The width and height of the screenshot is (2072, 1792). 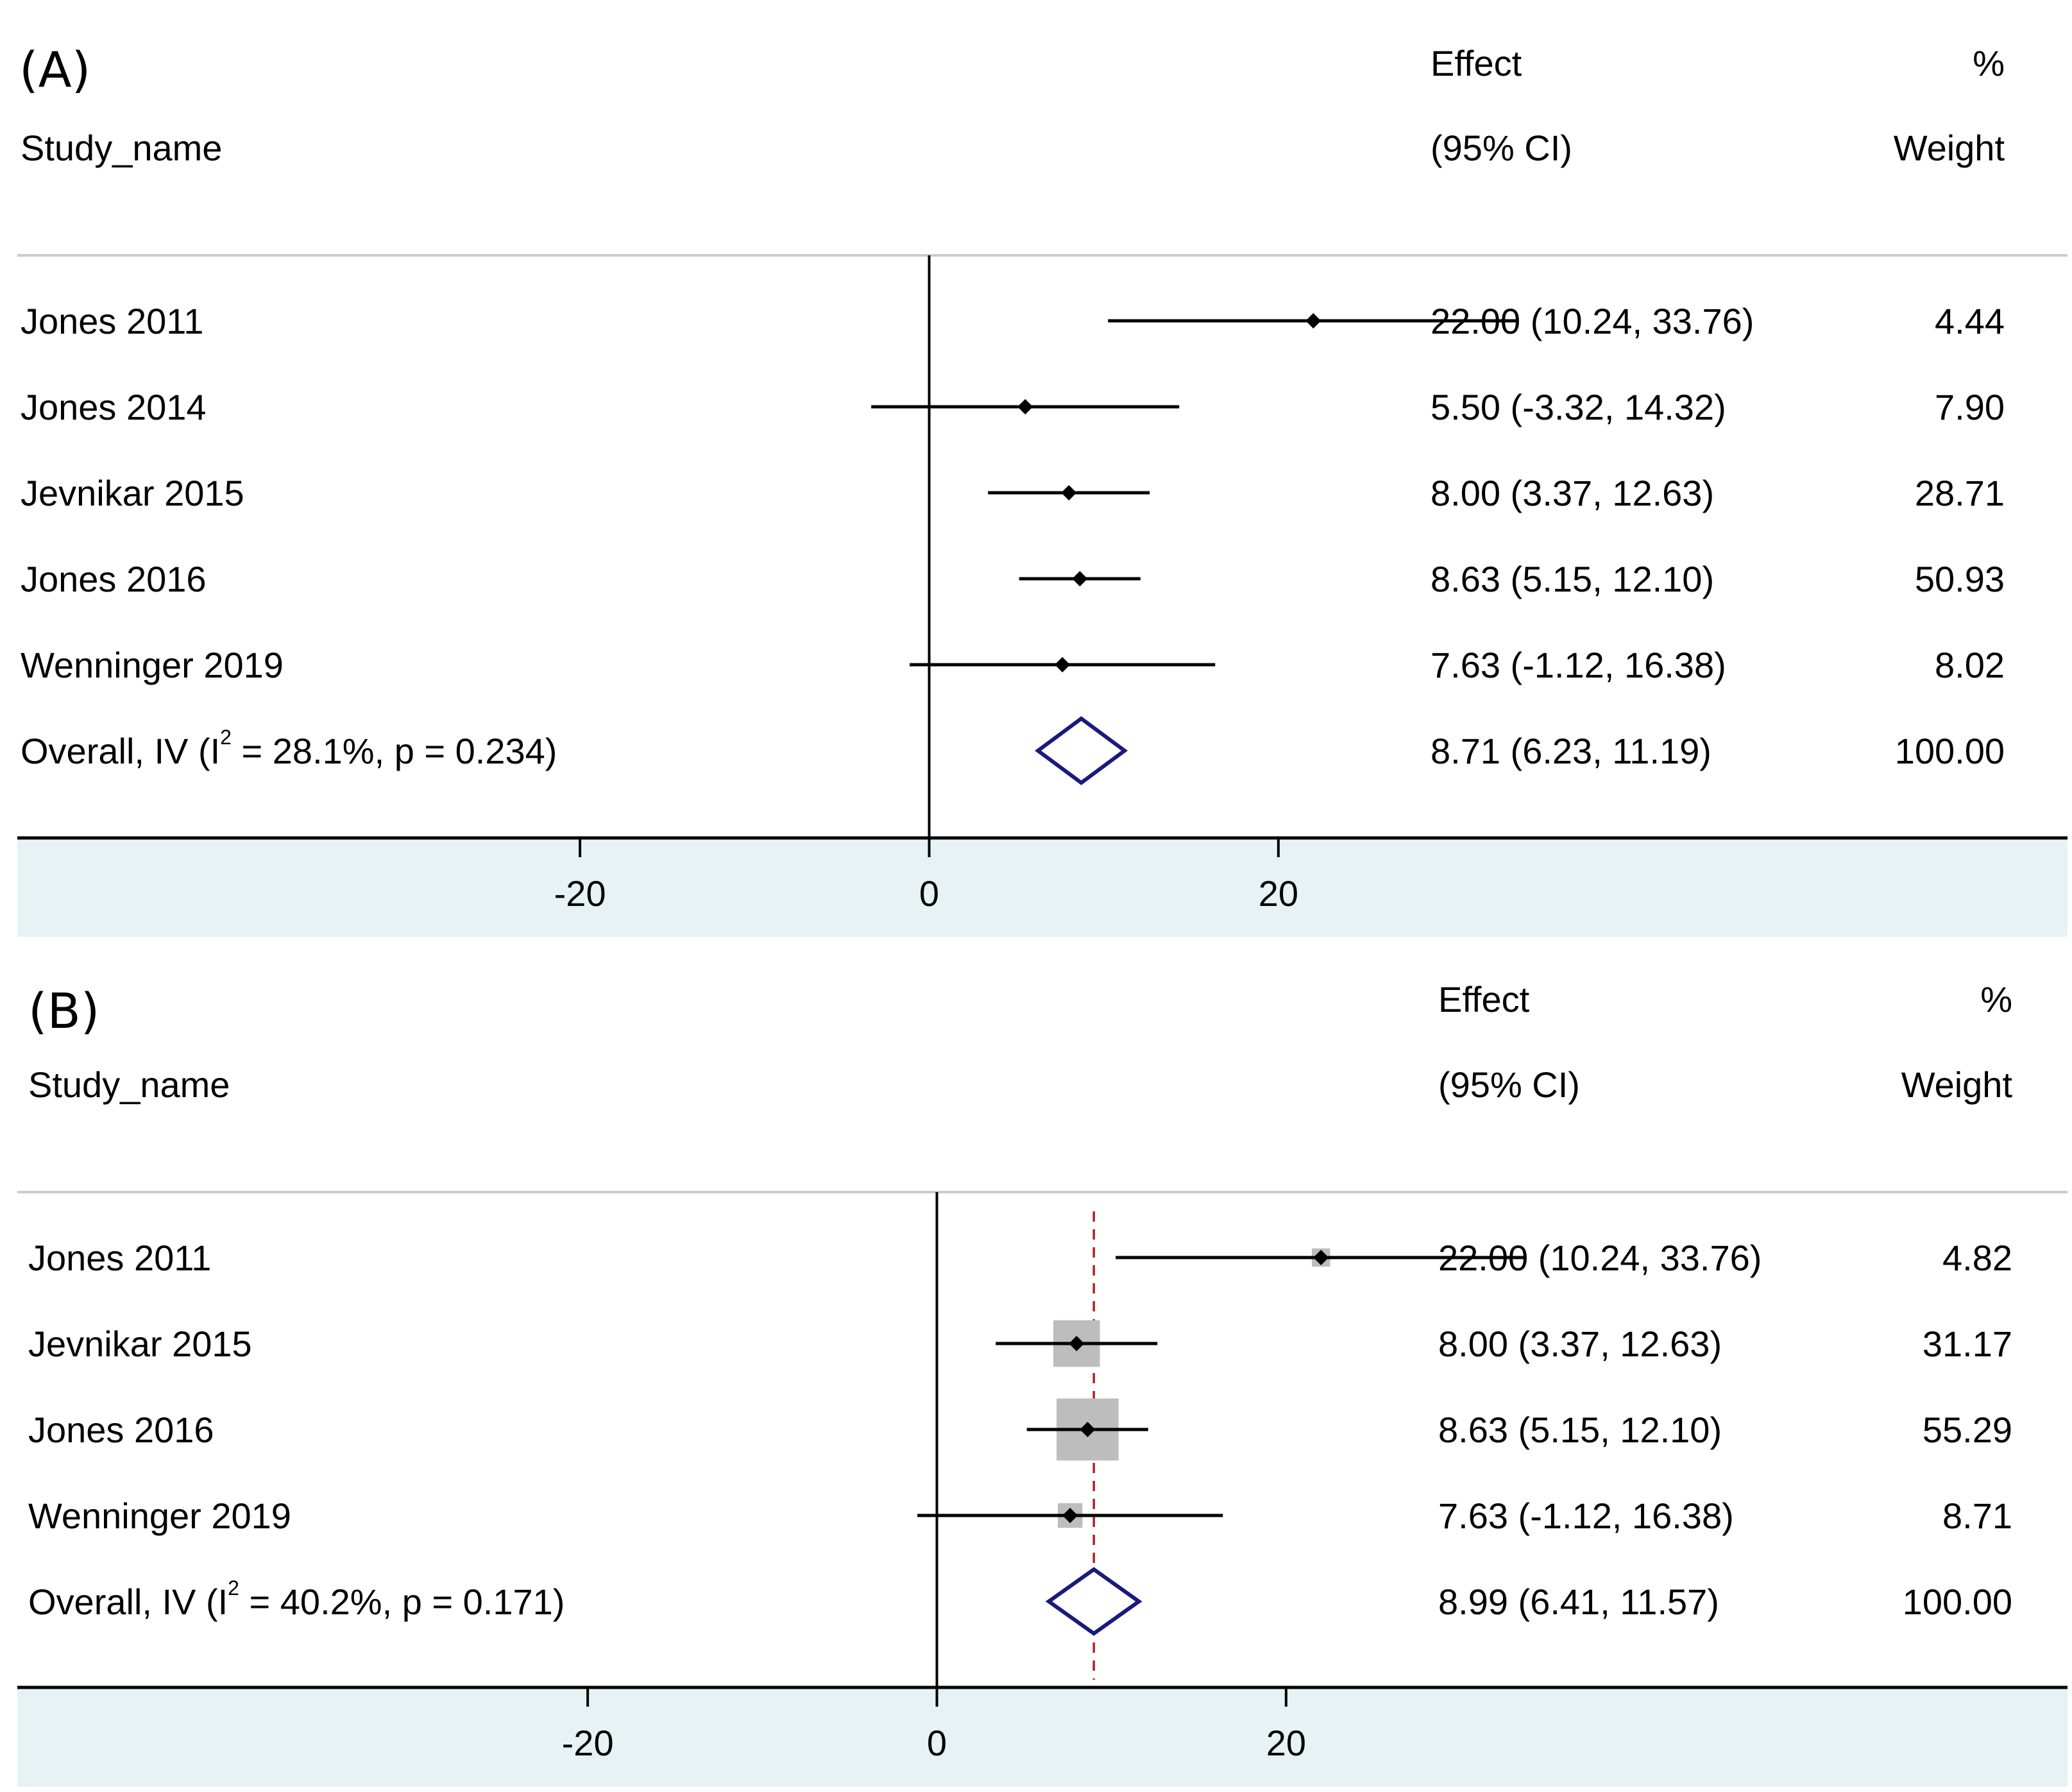 What do you see at coordinates (1571, 751) in the screenshot?
I see `overall-effect-ci-value: 8.71 (6.23, 11.19)` at bounding box center [1571, 751].